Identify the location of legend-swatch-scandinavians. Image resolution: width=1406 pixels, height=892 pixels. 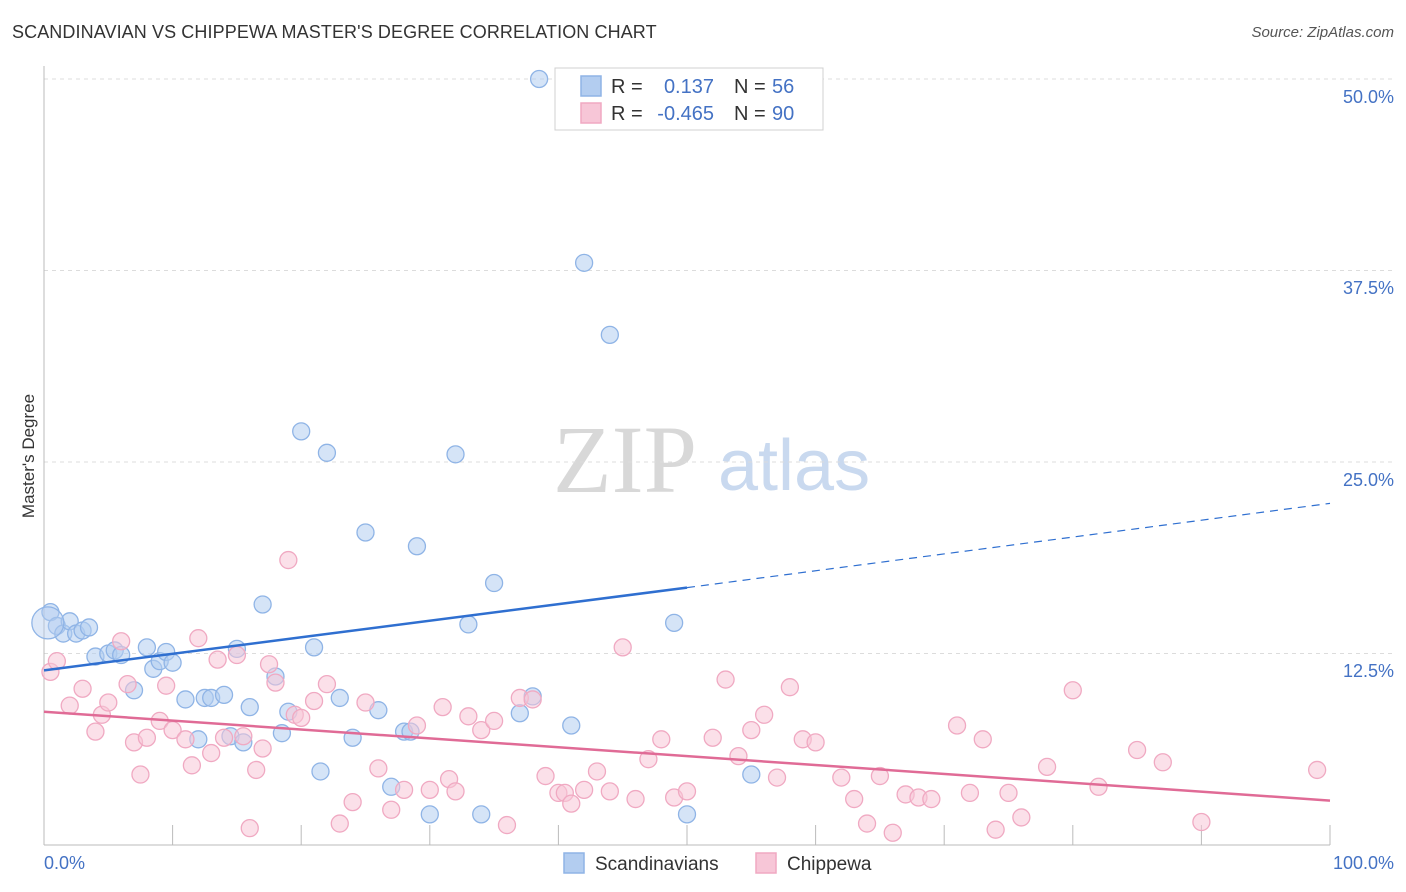
(591, 86).